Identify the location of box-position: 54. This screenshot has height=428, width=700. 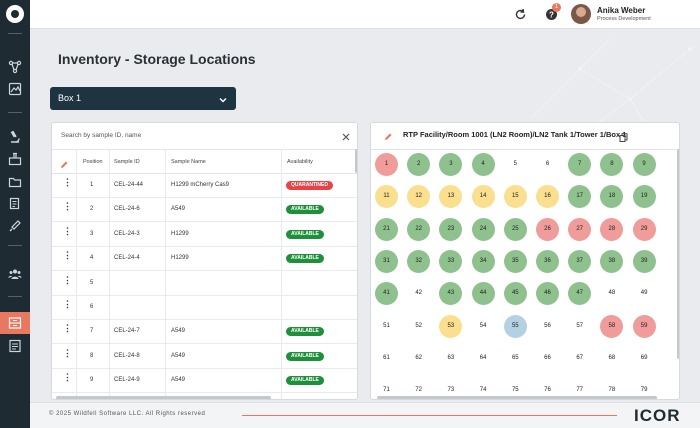
(483, 325).